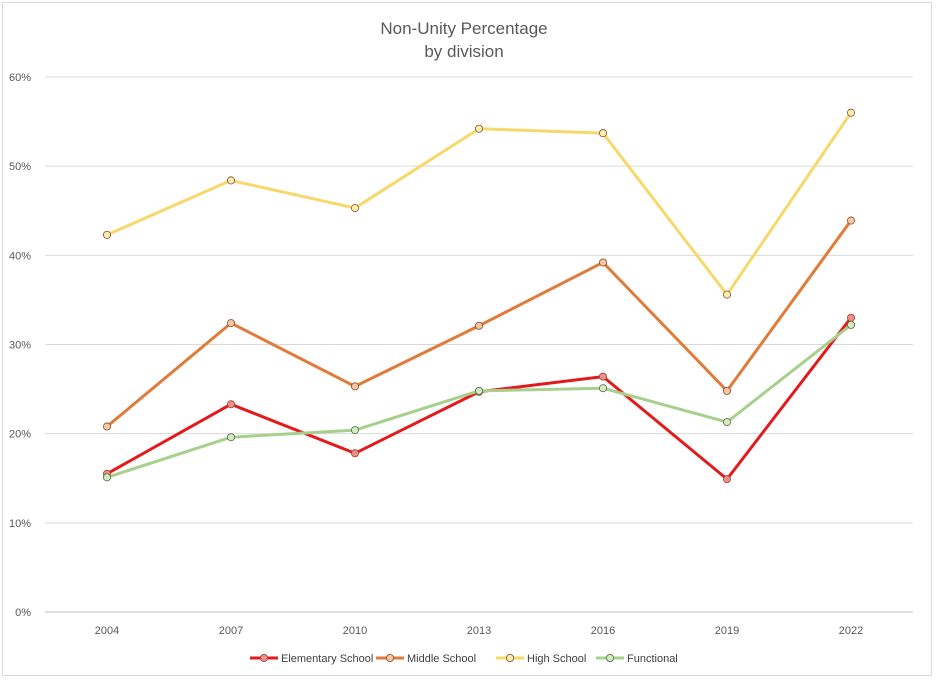  Describe the element at coordinates (652, 659) in the screenshot. I see `legend-label: Functional` at that location.